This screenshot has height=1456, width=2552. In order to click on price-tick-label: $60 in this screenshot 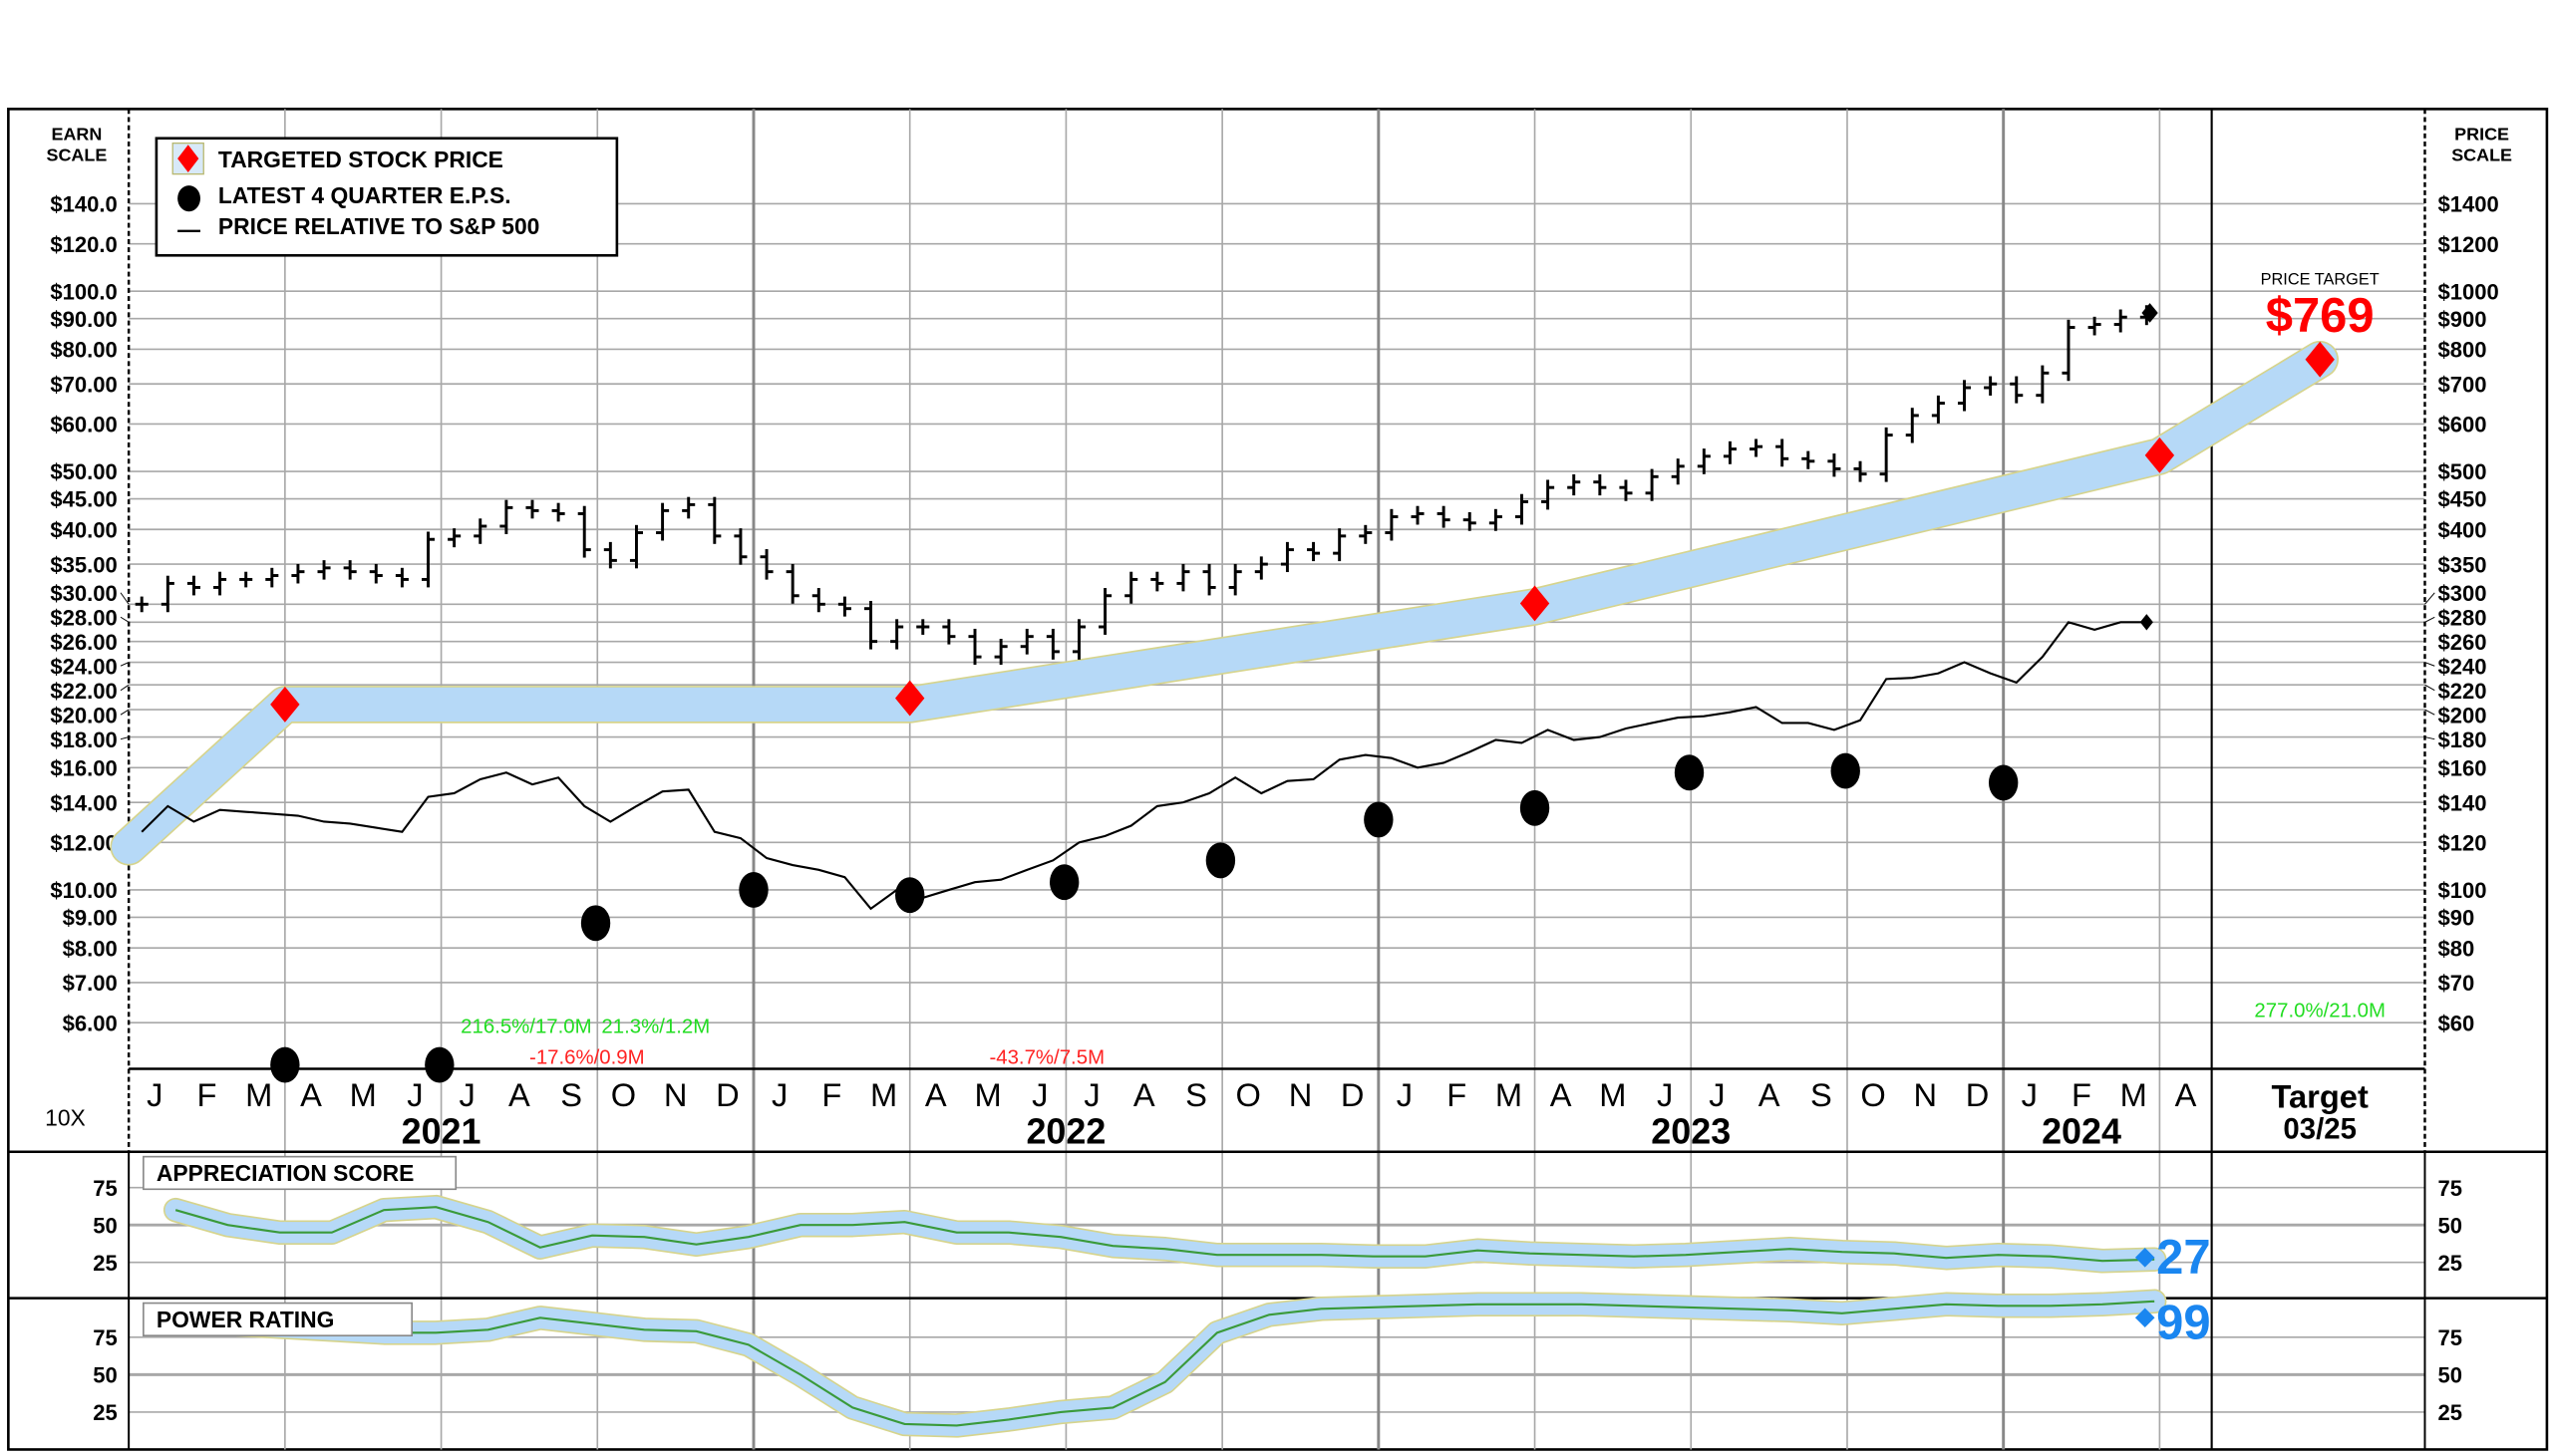, I will do `click(2456, 1023)`.